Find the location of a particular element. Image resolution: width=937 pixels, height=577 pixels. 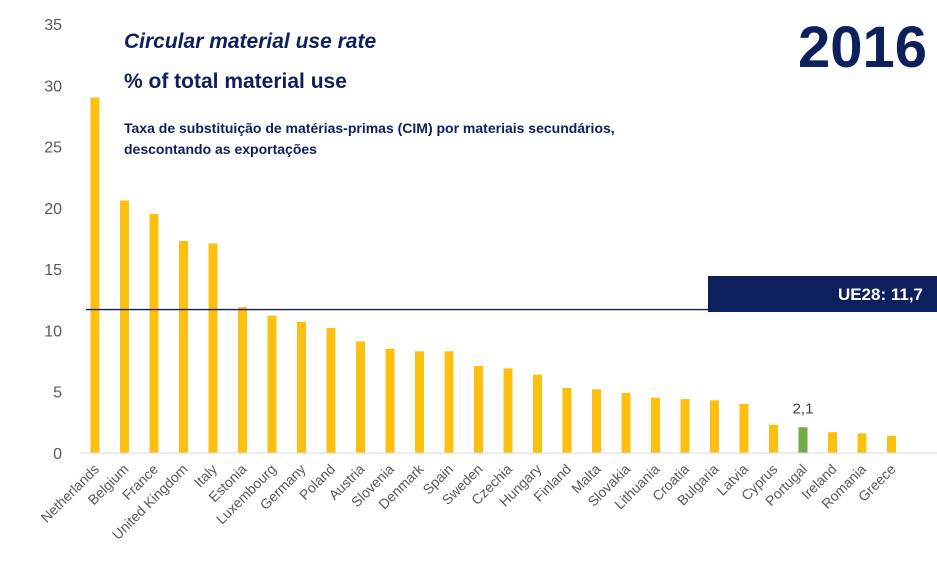

bar-latvia is located at coordinates (744, 428).